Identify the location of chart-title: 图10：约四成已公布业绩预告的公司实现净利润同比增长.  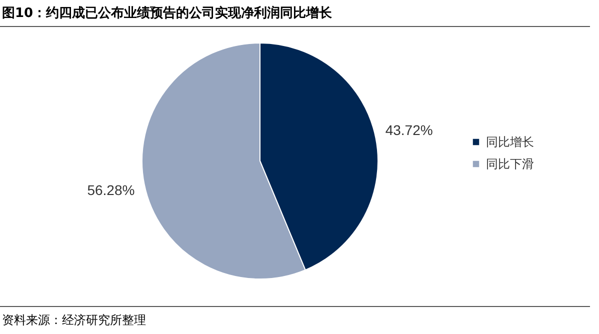
(167, 13).